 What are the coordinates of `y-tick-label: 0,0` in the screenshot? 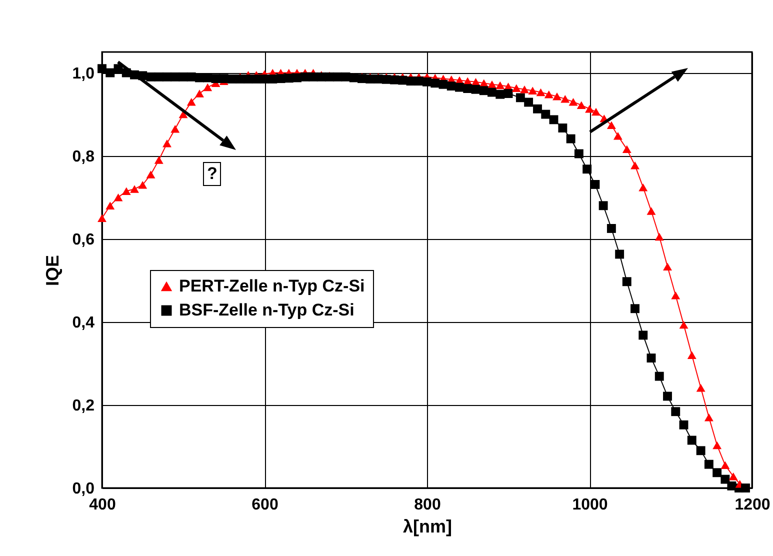 It's located at (83, 489).